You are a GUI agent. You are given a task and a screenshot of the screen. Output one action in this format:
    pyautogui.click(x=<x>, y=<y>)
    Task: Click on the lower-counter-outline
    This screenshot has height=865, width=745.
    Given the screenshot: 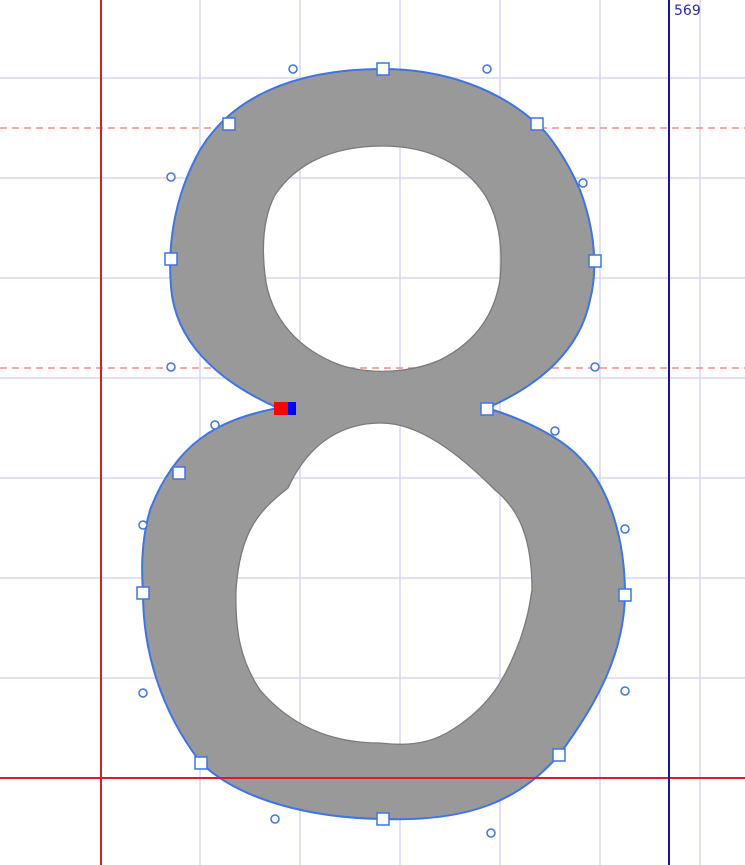 What is the action you would take?
    pyautogui.click(x=384, y=583)
    